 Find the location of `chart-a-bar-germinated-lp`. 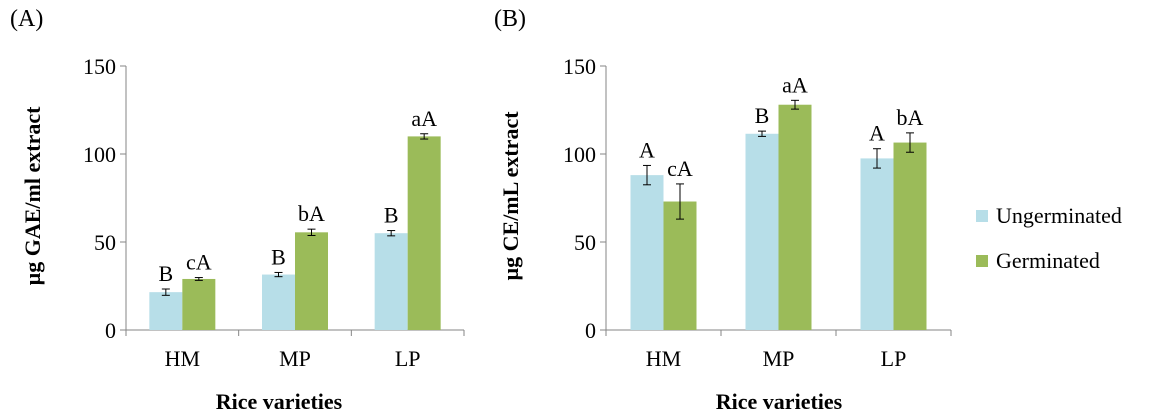

chart-a-bar-germinated-lp is located at coordinates (424, 233).